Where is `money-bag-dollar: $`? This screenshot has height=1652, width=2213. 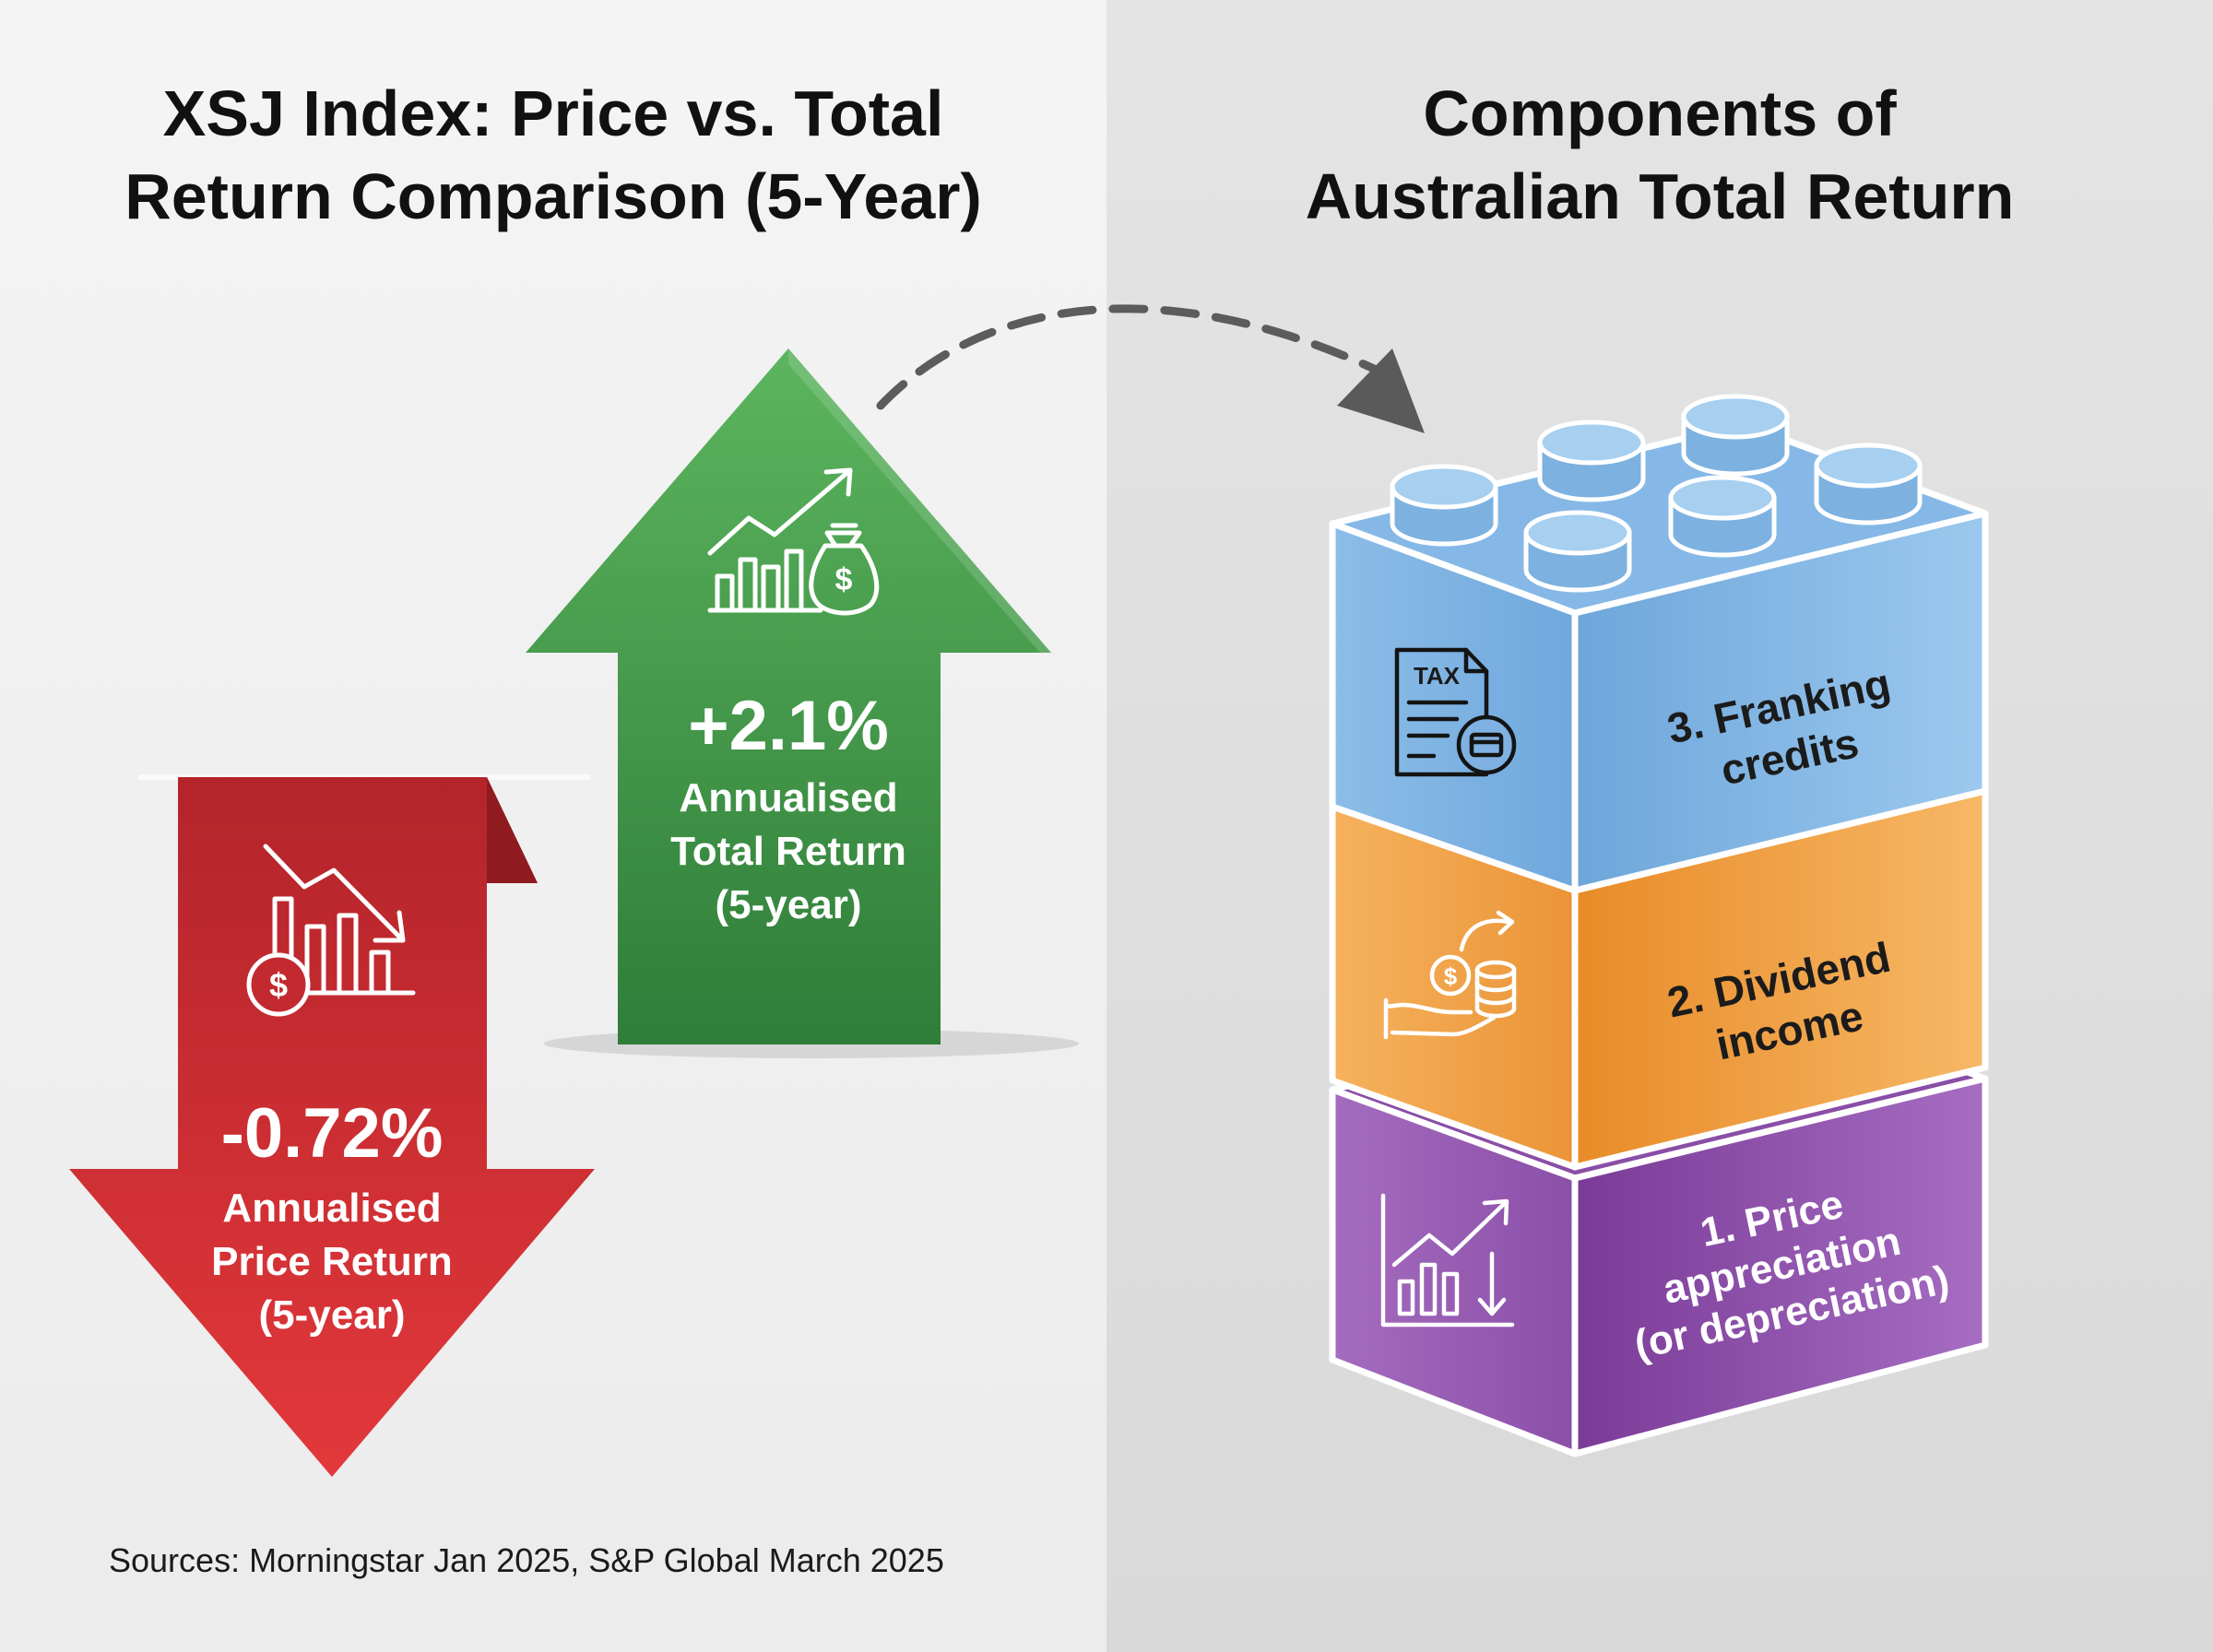 money-bag-dollar: $ is located at coordinates (844, 579).